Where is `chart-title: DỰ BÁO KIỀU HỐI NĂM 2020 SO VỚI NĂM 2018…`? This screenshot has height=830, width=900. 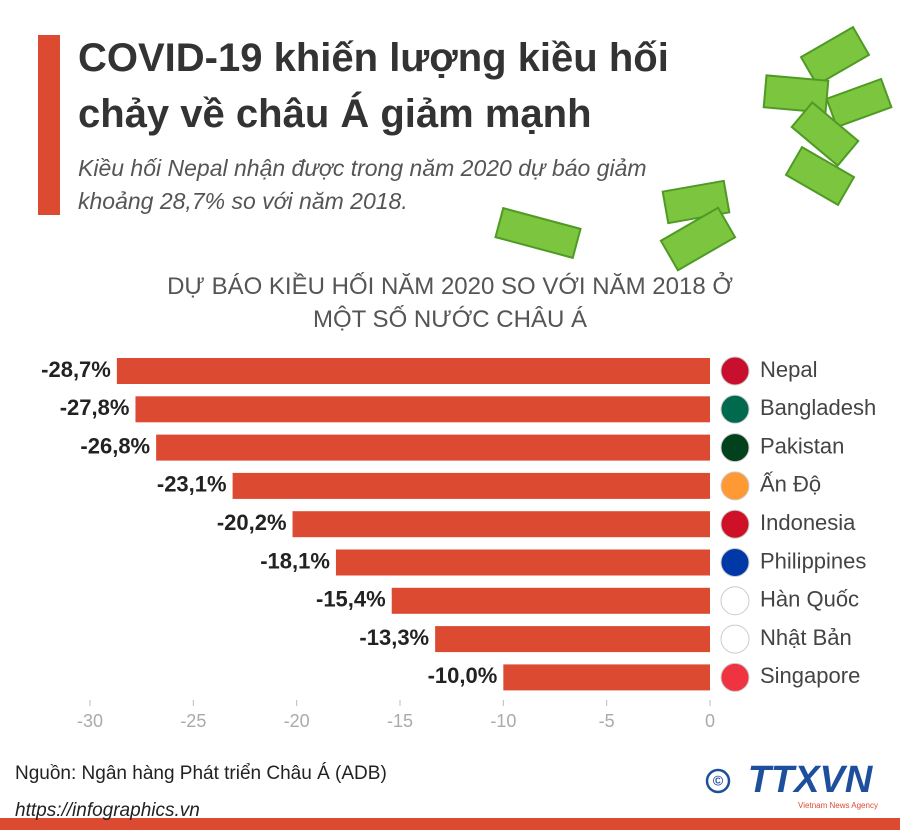
chart-title: DỰ BÁO KIỀU HỐI NĂM 2020 SO VỚI NĂM 2018… is located at coordinates (450, 303).